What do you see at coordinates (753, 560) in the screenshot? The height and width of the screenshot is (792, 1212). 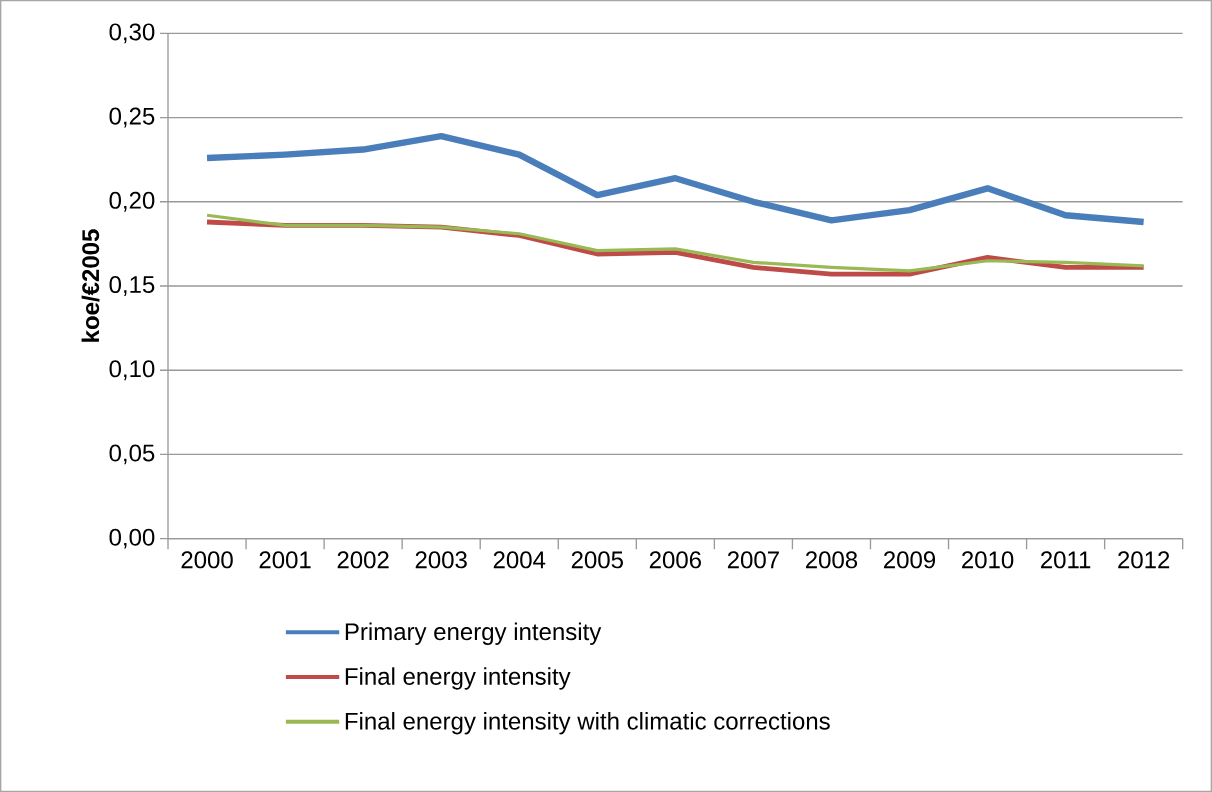 I see `x-tick-label: 2007` at bounding box center [753, 560].